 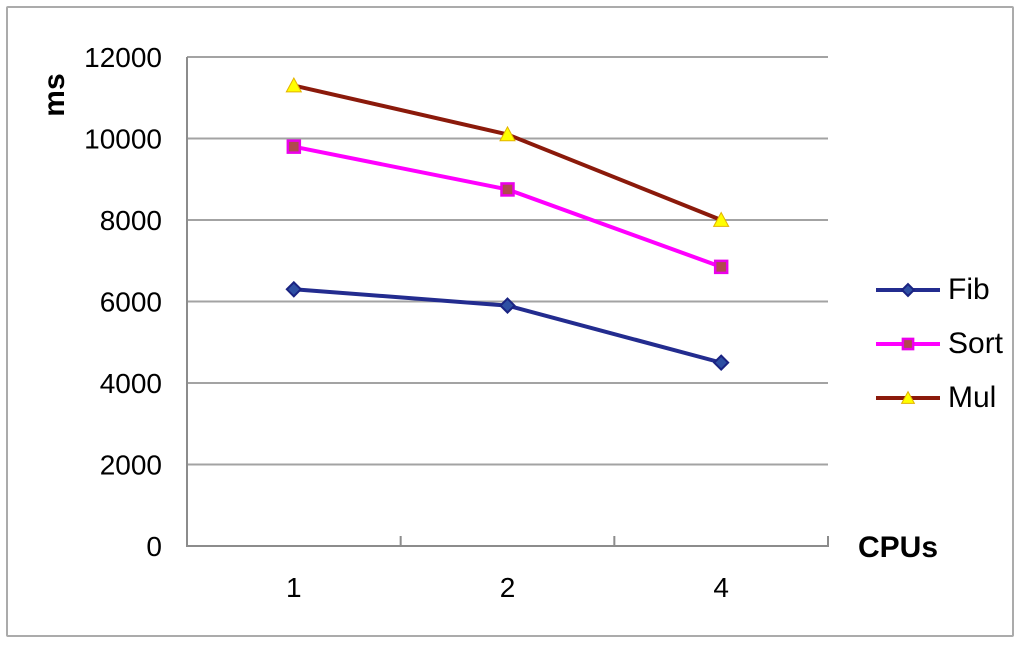 I want to click on sort-line-marker-swatch, so click(x=908, y=344).